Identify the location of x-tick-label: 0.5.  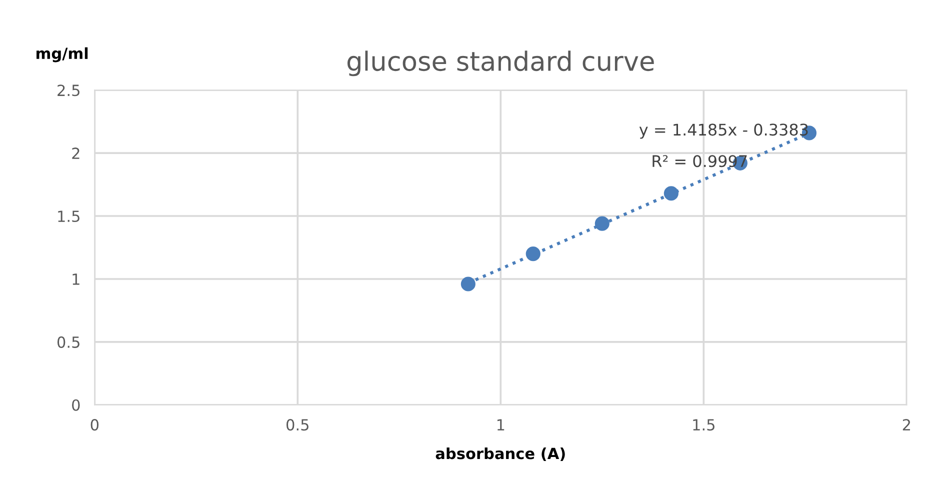
(297, 425).